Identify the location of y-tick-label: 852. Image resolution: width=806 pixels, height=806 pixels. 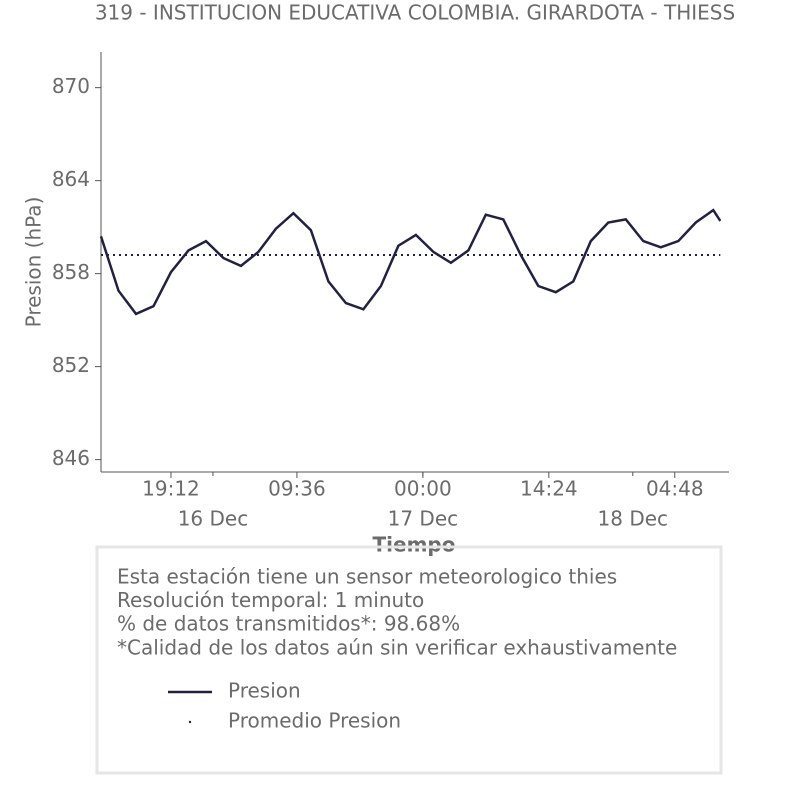
(71, 365).